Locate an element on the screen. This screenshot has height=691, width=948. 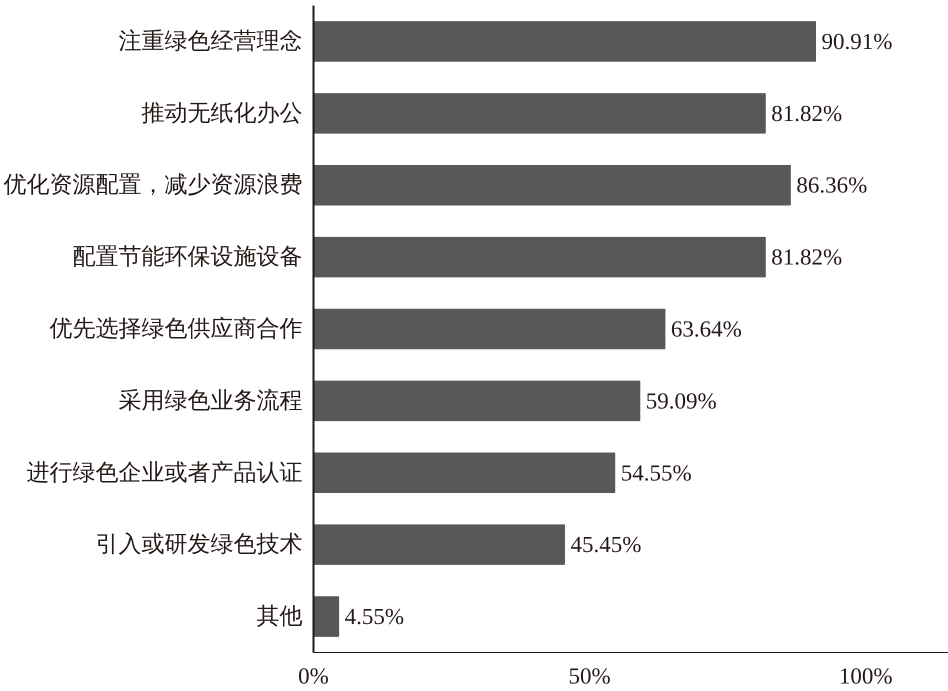
data-label: 90.91% is located at coordinates (856, 41).